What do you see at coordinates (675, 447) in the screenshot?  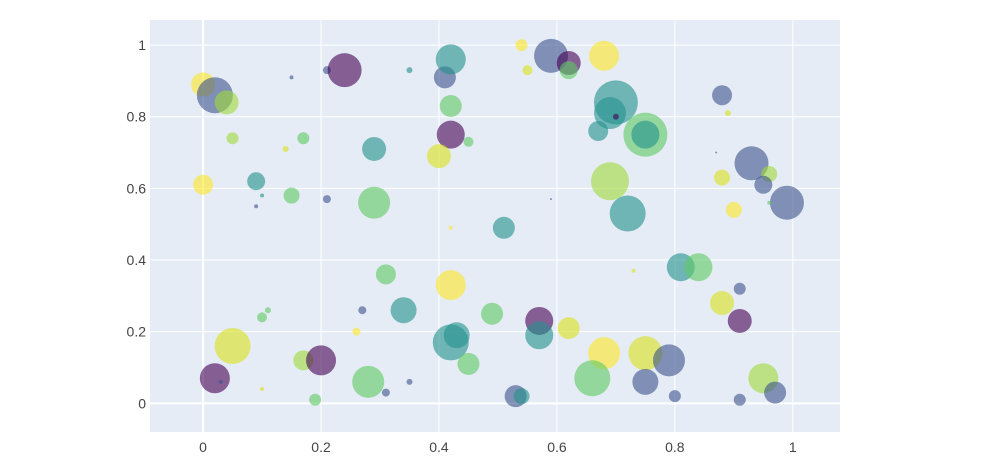 I see `x-tick-label: 0.8` at bounding box center [675, 447].